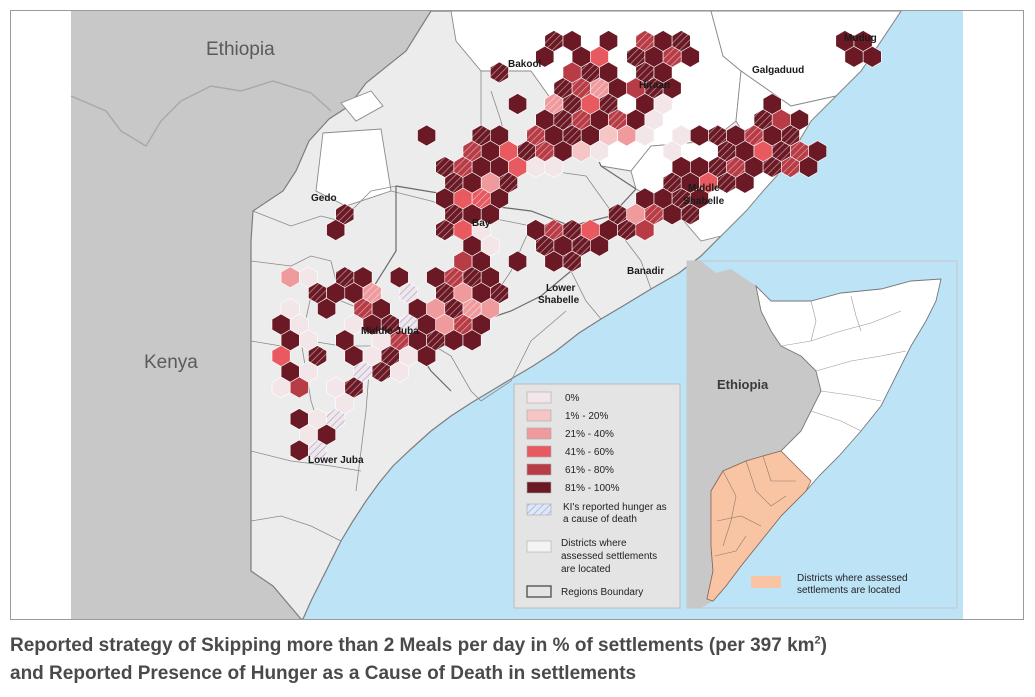  Describe the element at coordinates (766, 582) in the screenshot. I see `inset-legend-swatch` at that location.